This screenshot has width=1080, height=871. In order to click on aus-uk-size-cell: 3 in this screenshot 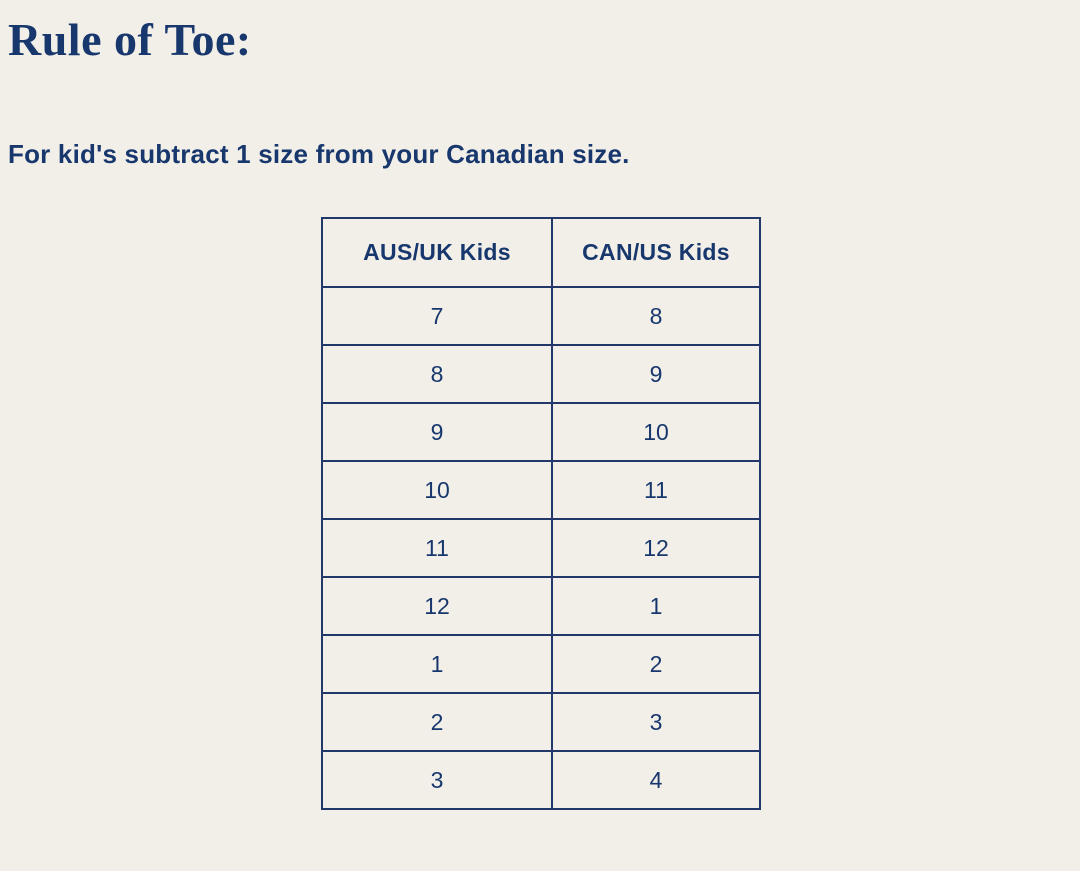, I will do `click(437, 780)`.